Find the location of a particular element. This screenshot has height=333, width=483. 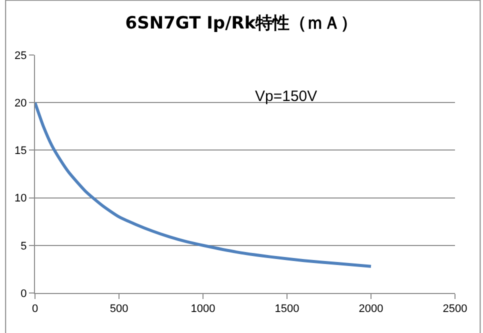

x-tick-label: 0 is located at coordinates (35, 309).